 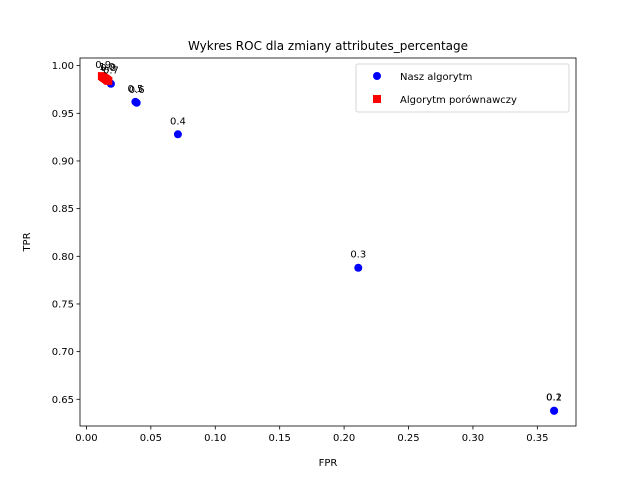 I want to click on point-annotation: 0.8, so click(x=108, y=68).